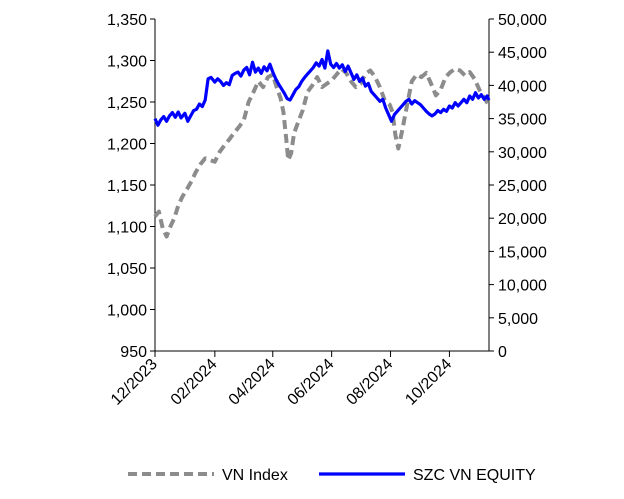 The height and width of the screenshot is (499, 624). What do you see at coordinates (252, 382) in the screenshot?
I see `x-tick-label: 04/2024` at bounding box center [252, 382].